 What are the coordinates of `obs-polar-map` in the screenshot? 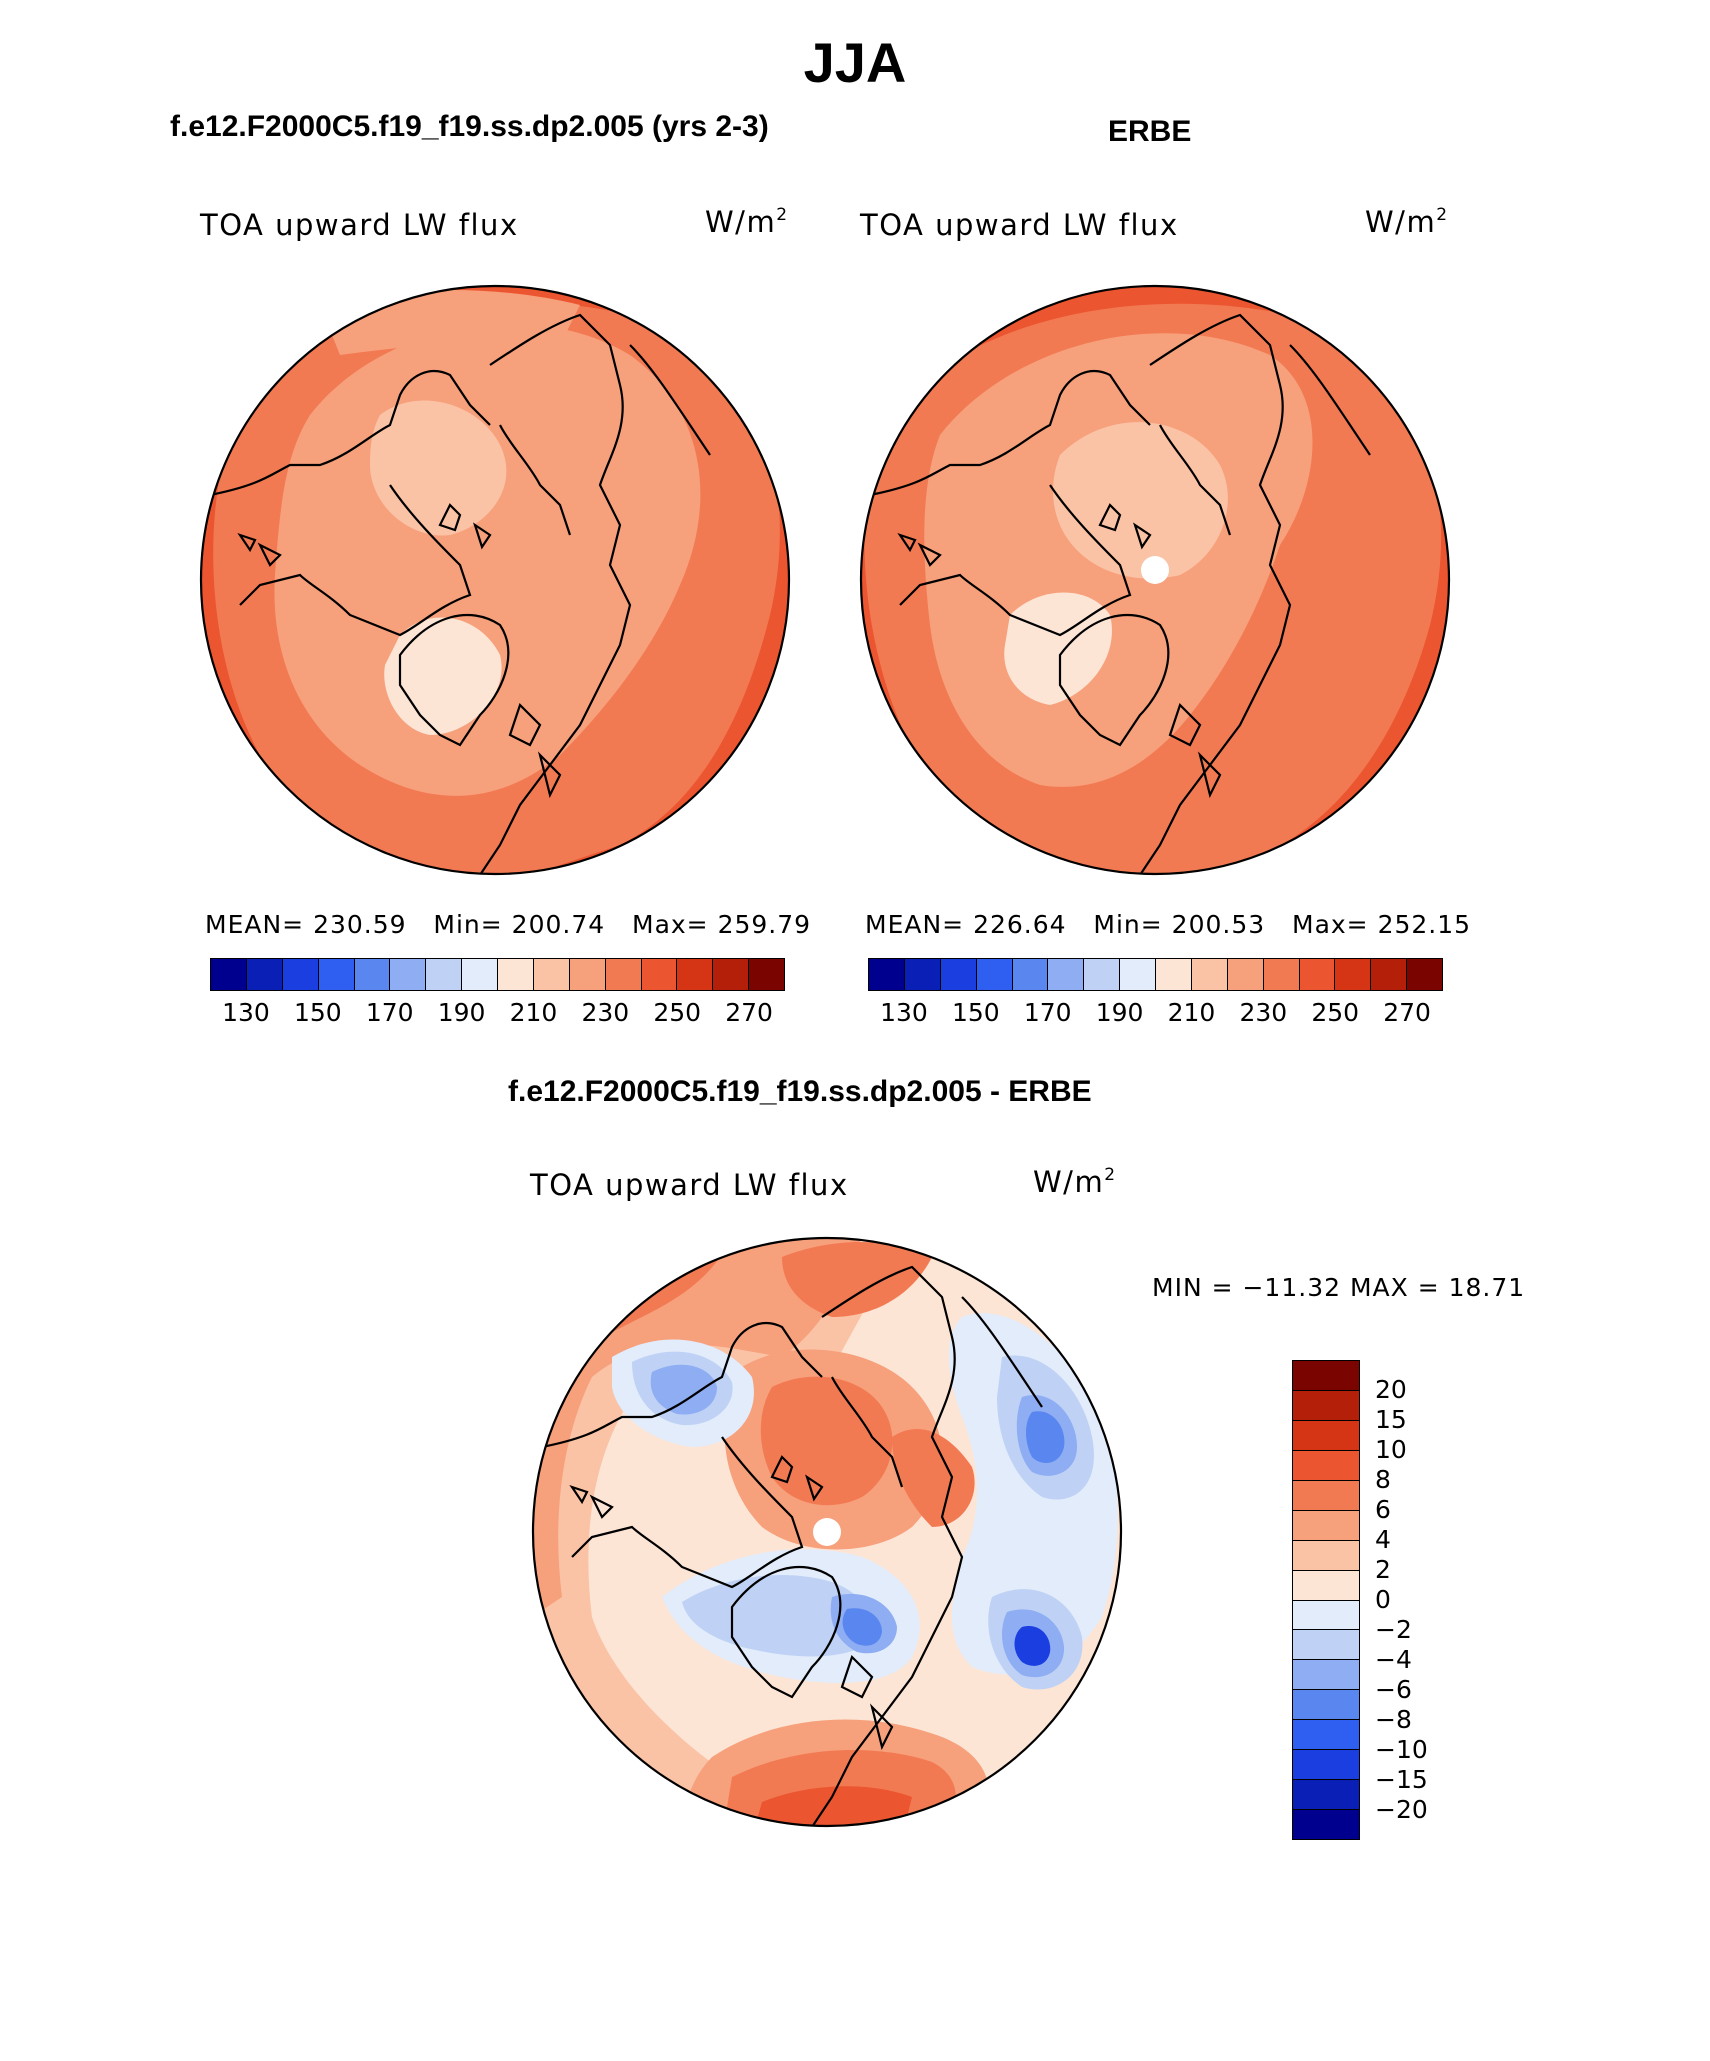 It's located at (1155, 580).